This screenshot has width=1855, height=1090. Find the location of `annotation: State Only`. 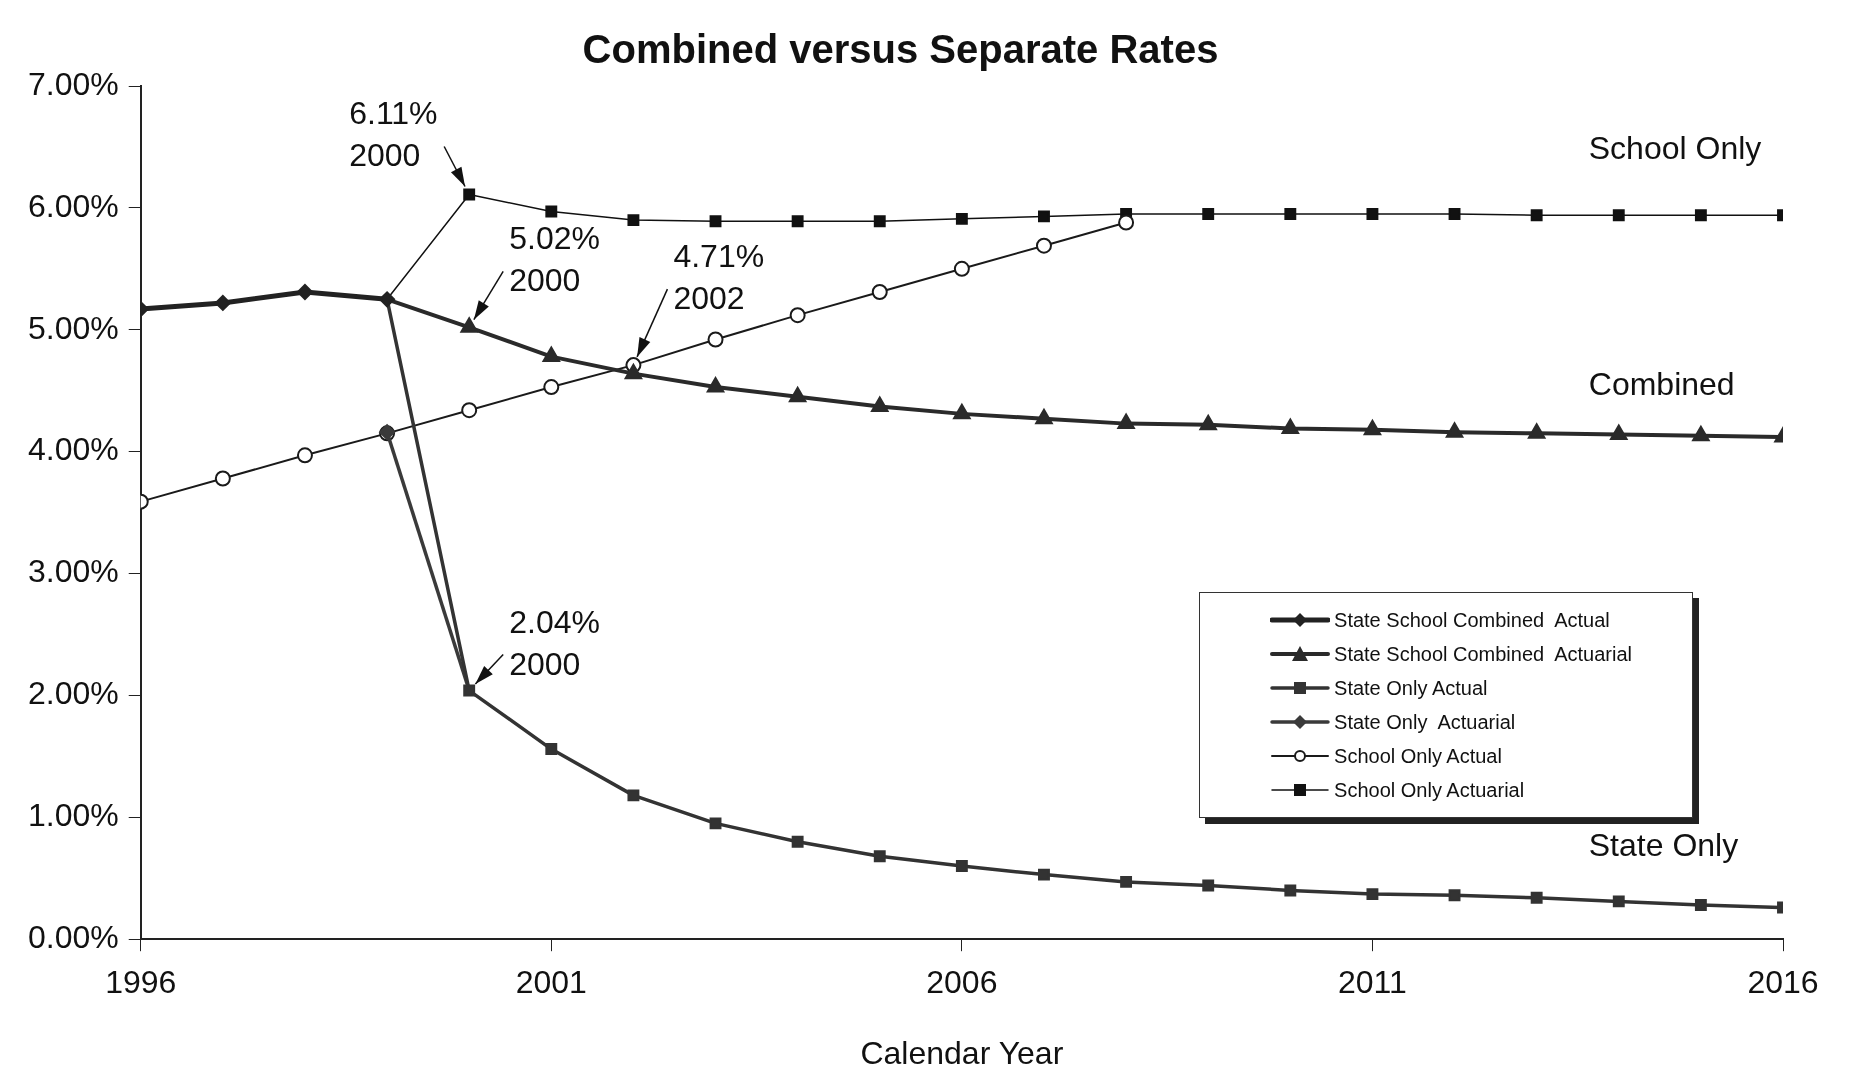

annotation: State Only is located at coordinates (1663, 845).